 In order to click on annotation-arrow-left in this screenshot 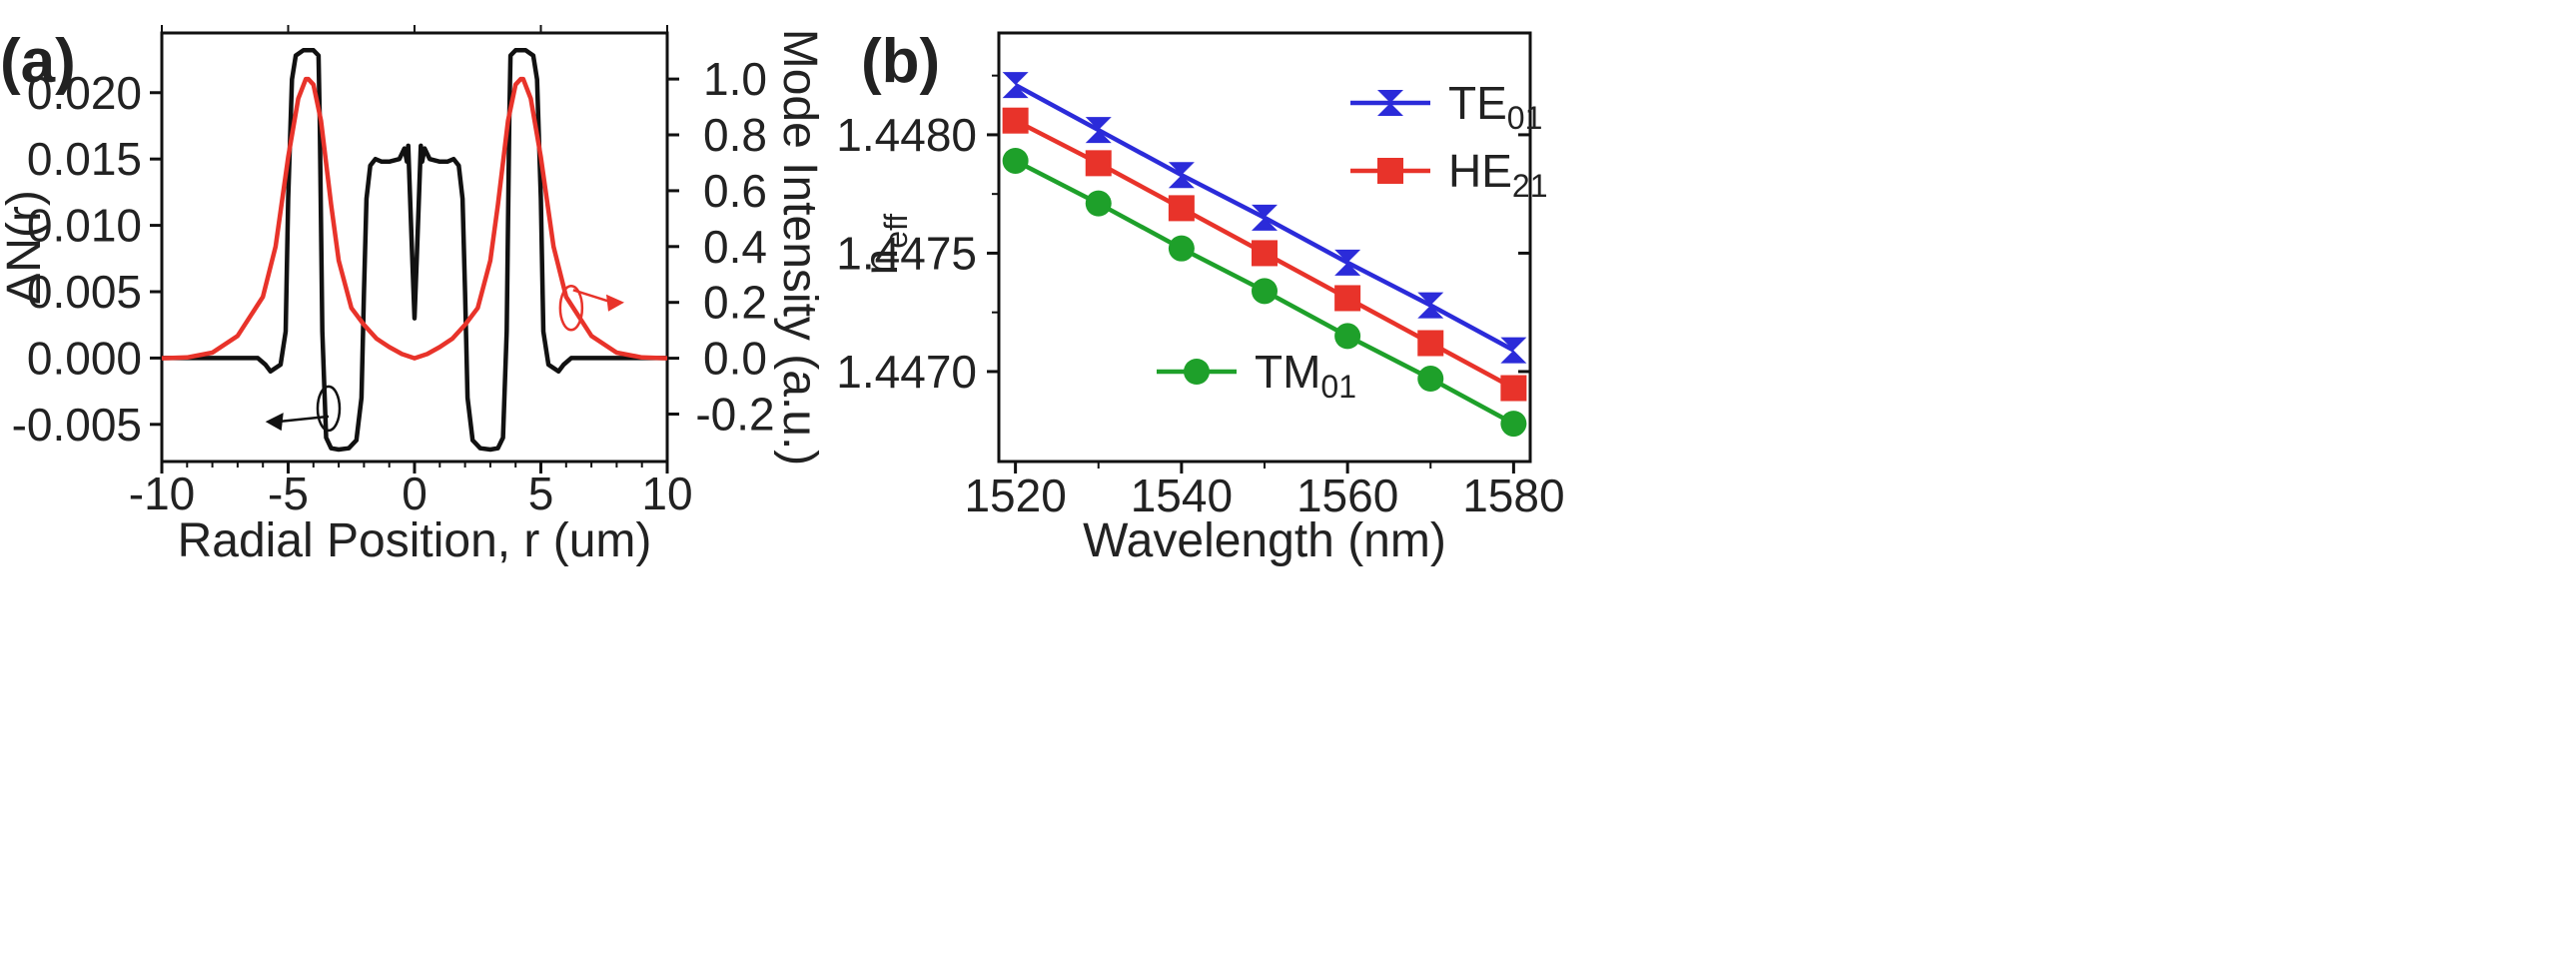, I will do `click(303, 420)`.